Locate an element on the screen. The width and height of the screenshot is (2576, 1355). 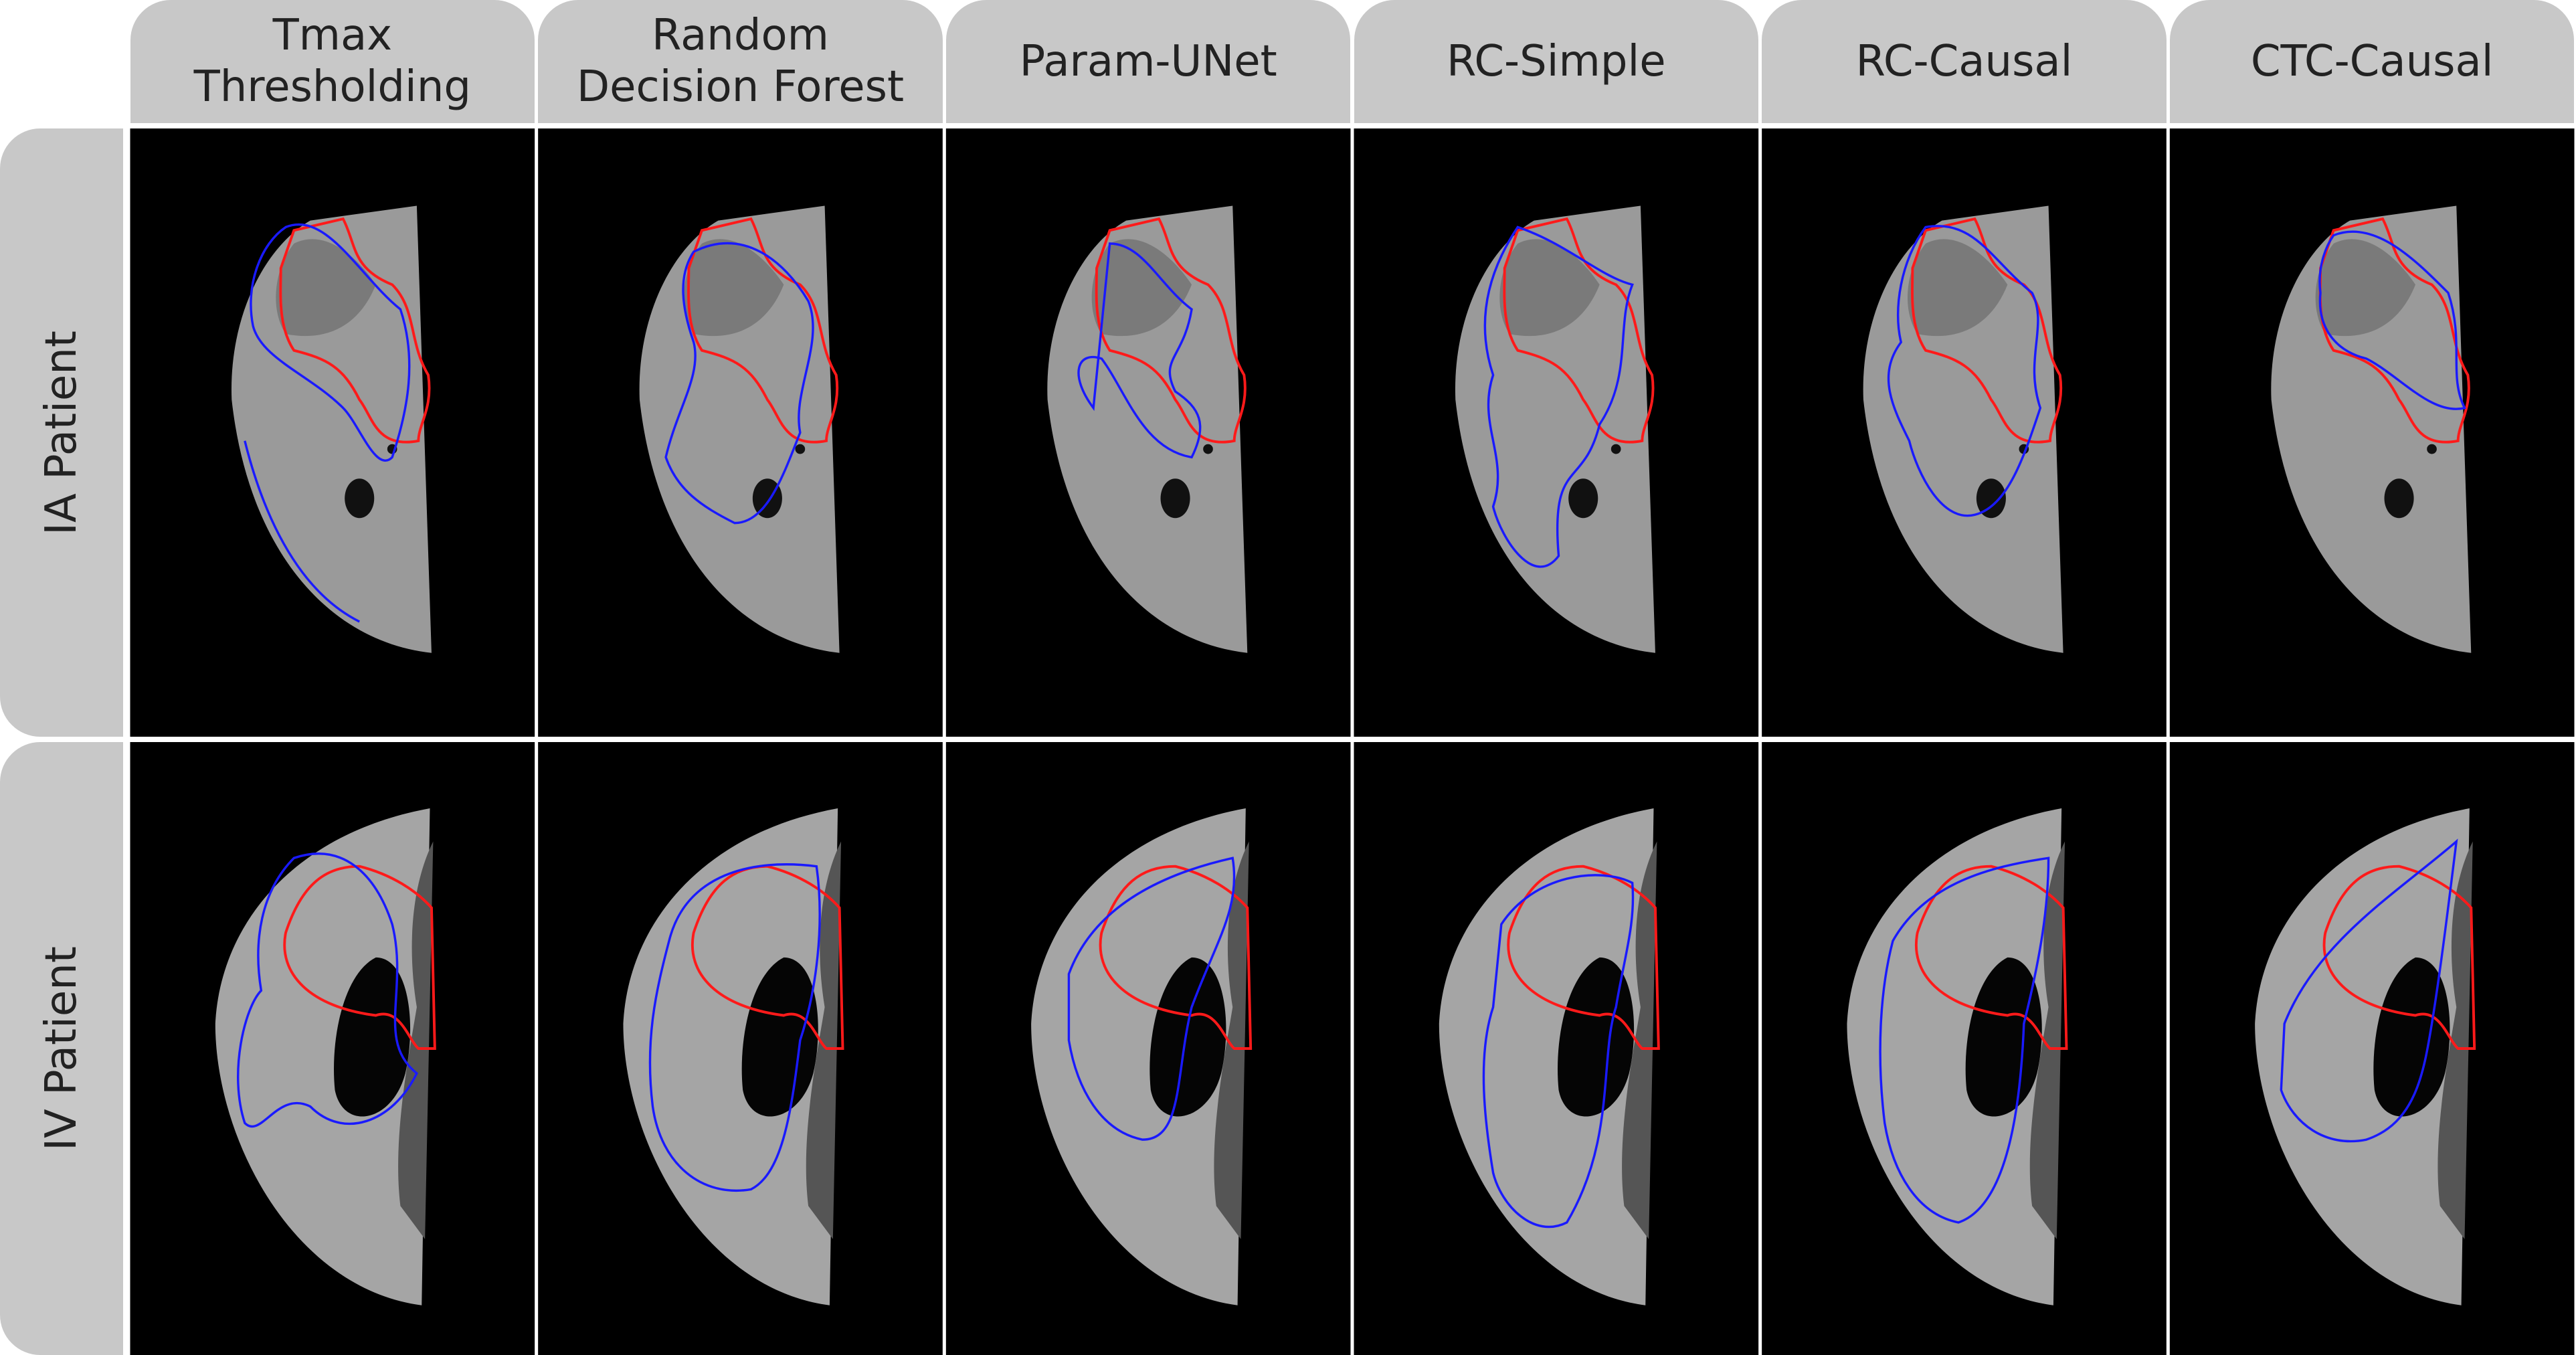
column-header: CTC-Causal is located at coordinates (2372, 62).